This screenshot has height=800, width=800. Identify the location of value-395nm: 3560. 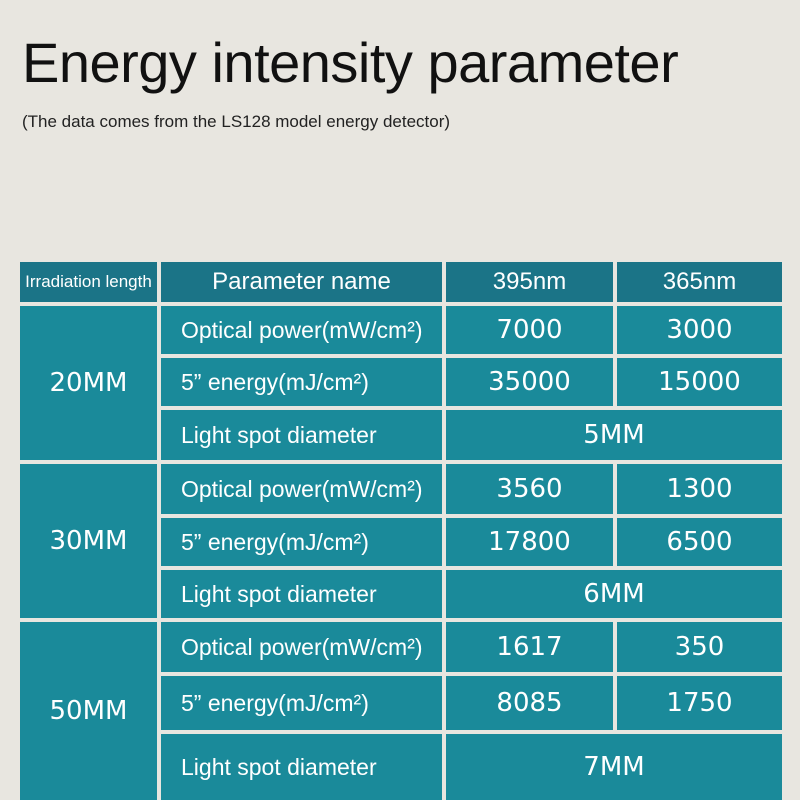
(529, 489).